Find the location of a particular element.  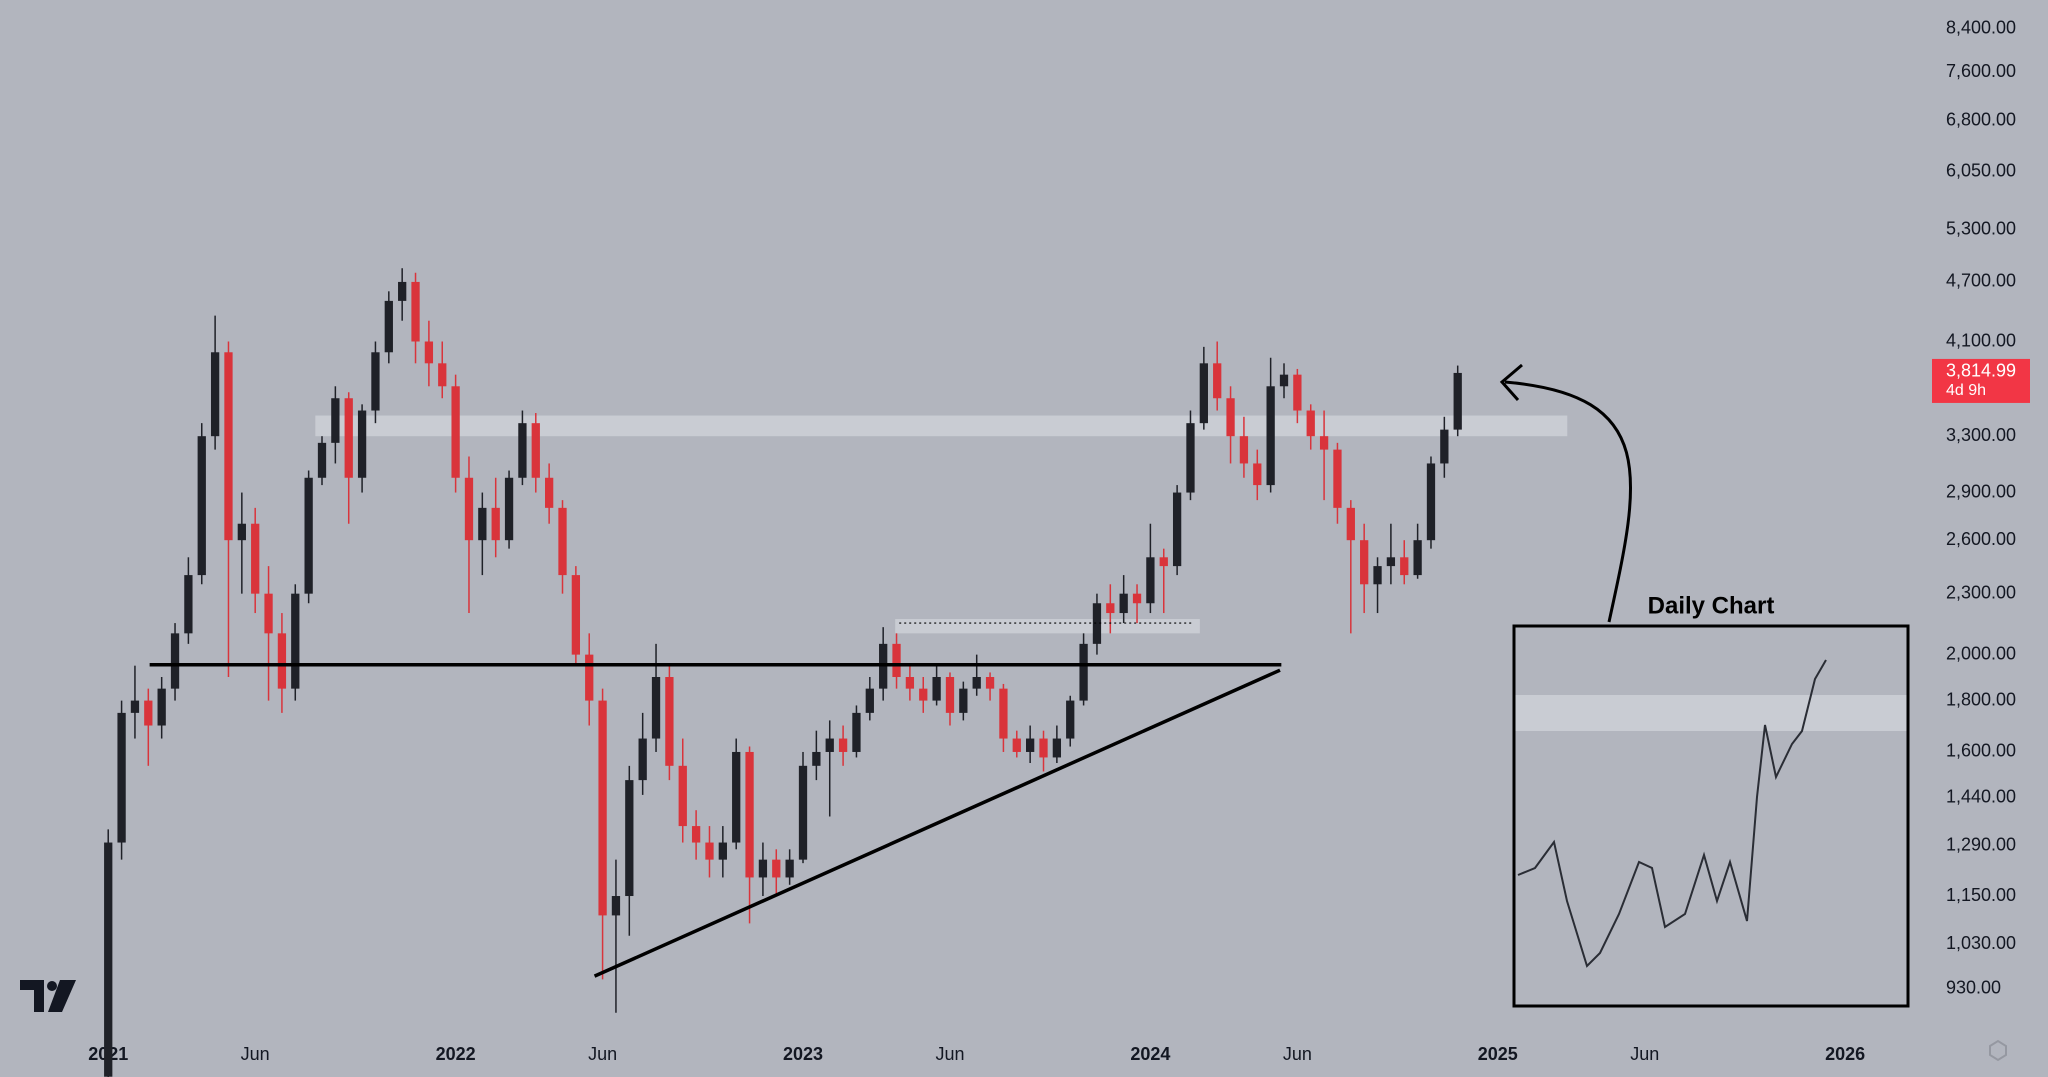

y-tick-label: 7,600.00 is located at coordinates (1981, 71).